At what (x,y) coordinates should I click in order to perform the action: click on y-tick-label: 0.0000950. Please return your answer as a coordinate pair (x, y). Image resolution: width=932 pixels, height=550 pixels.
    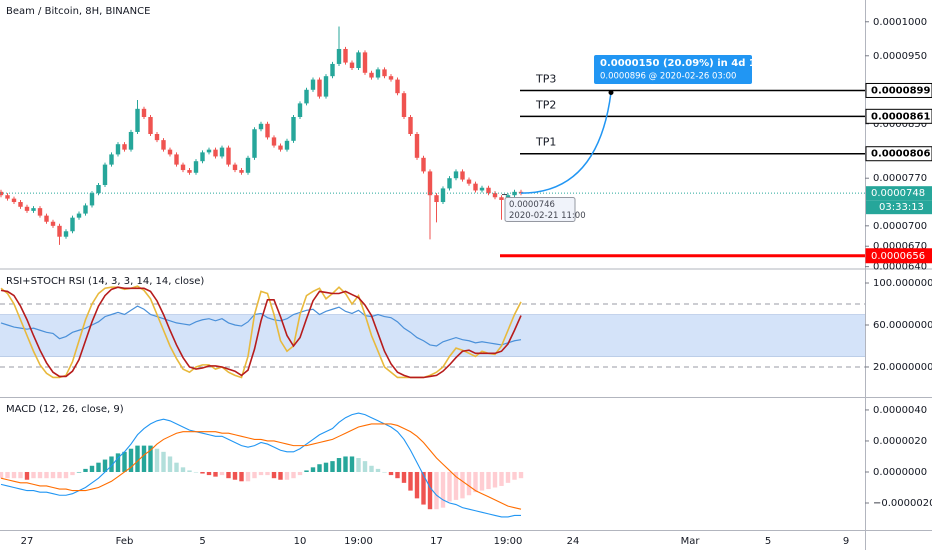
    Looking at the image, I should click on (900, 56).